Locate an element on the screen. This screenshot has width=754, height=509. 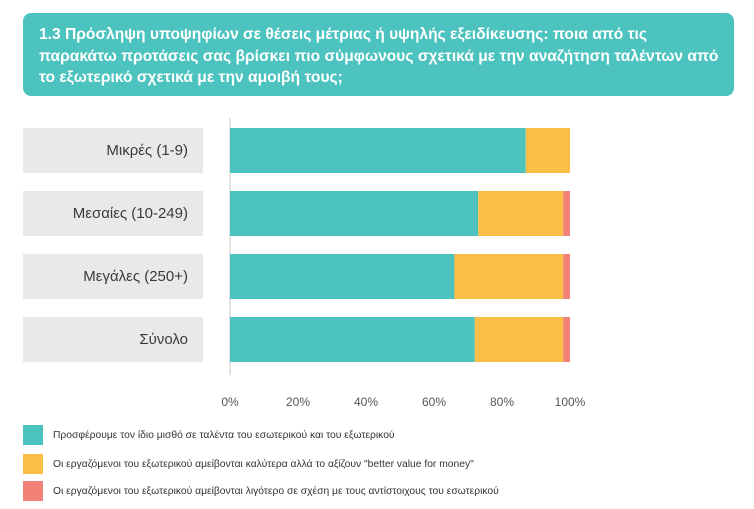
x-tick-label: 80% is located at coordinates (502, 402).